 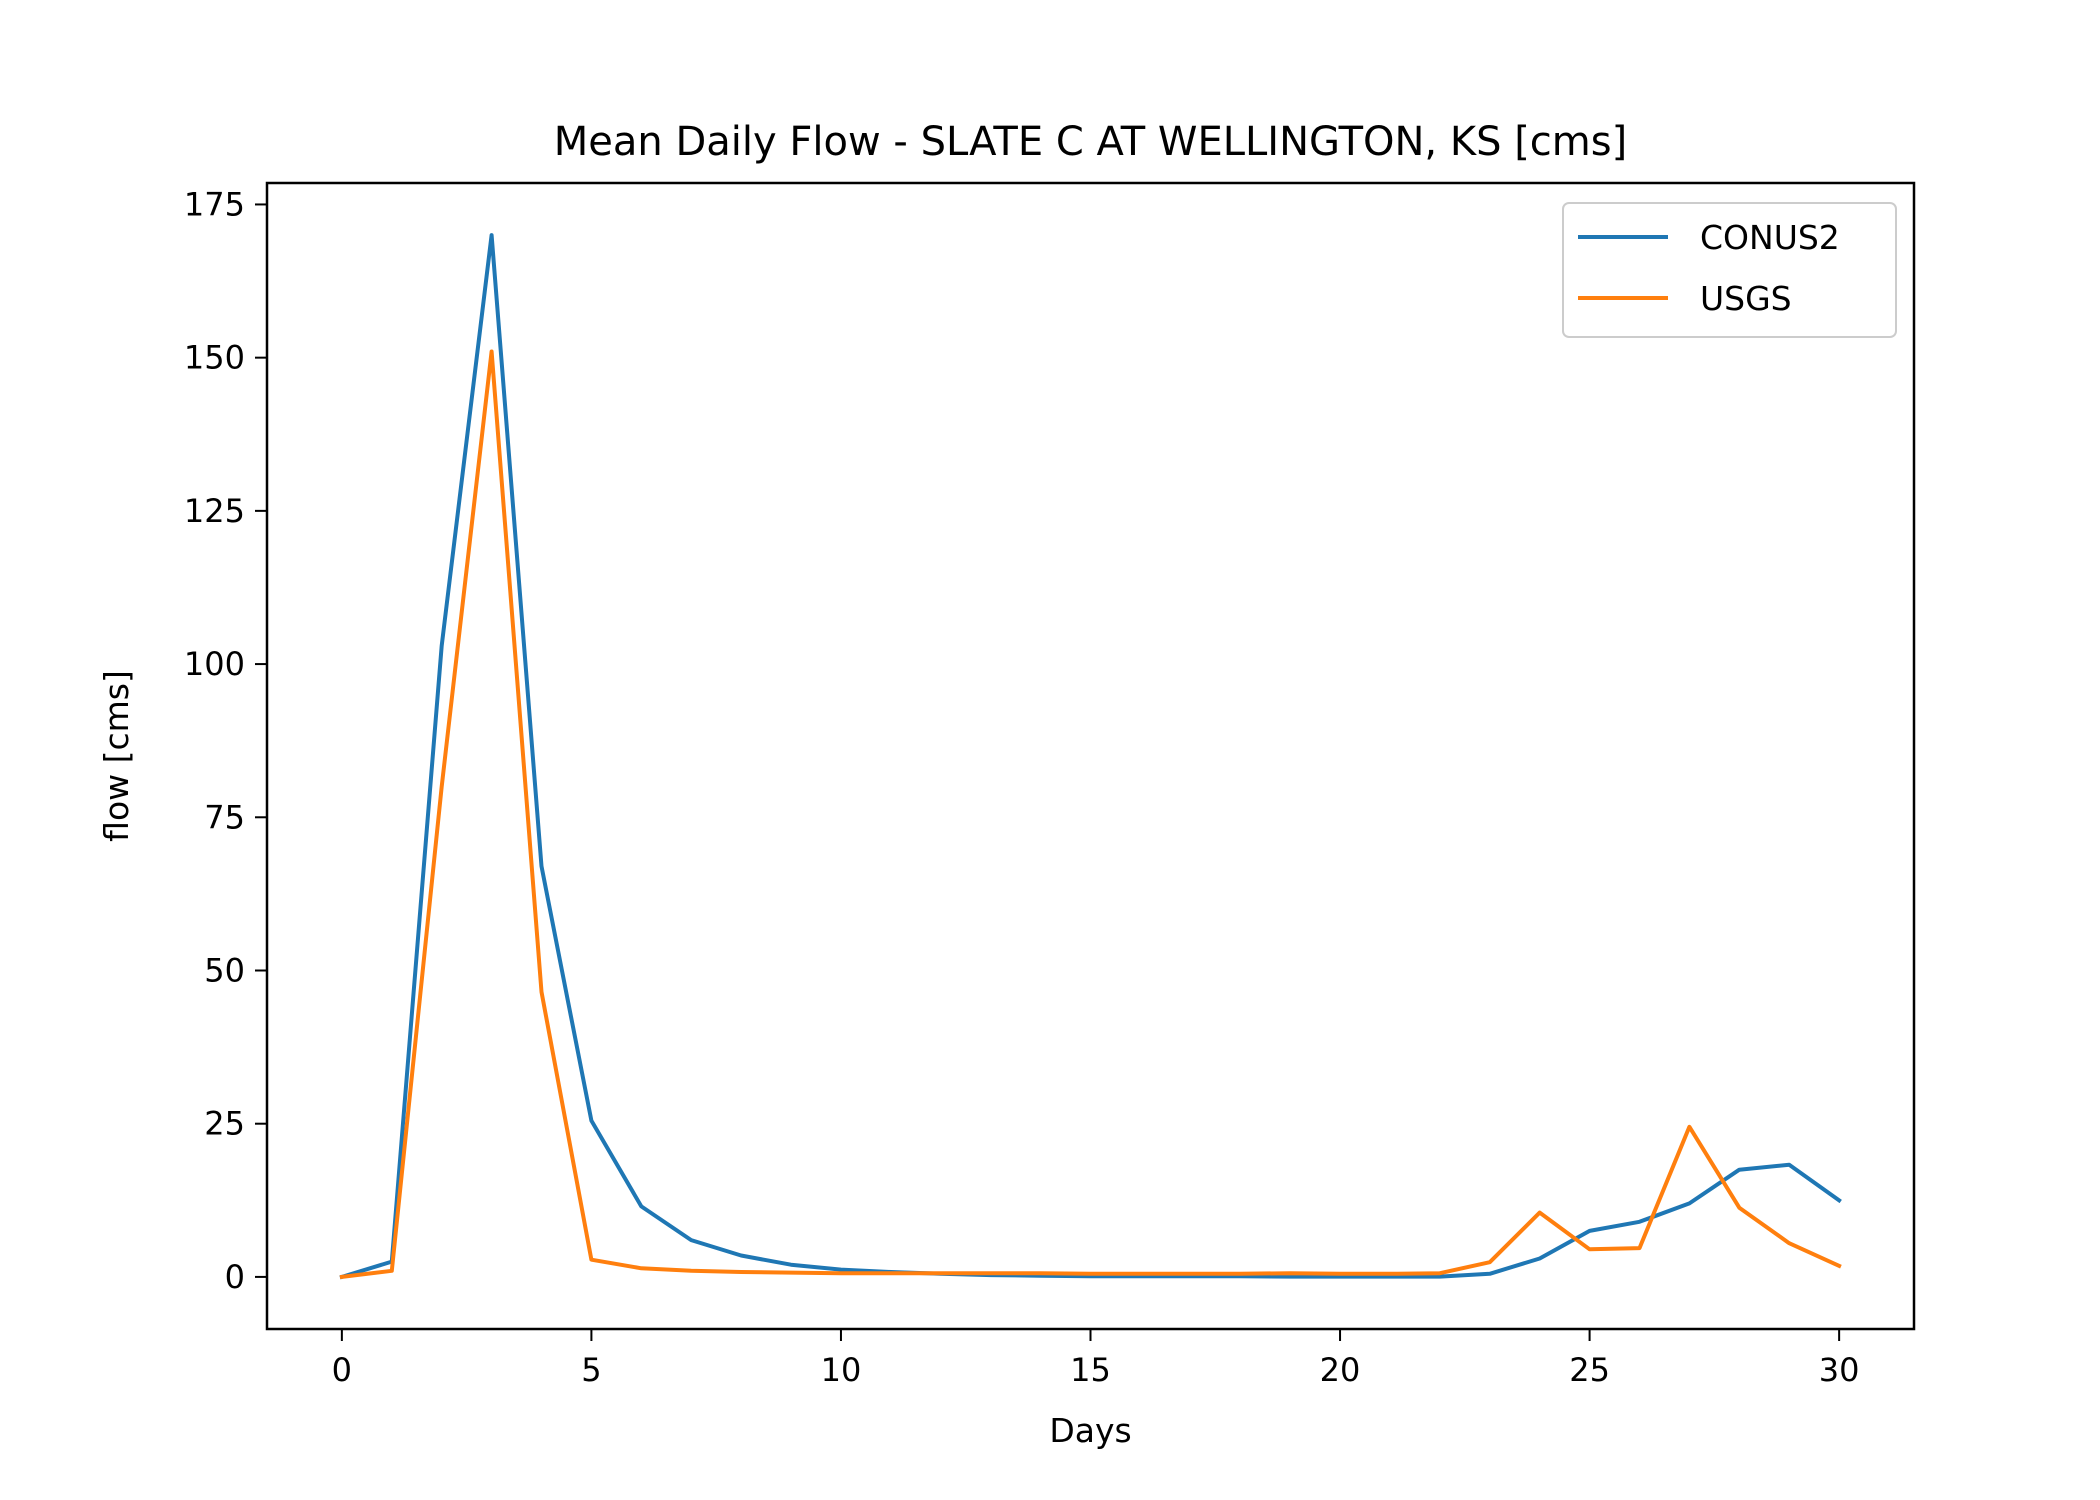 I want to click on y-axis: 0 25 50 75 100 125 150 175, so click(x=225, y=740).